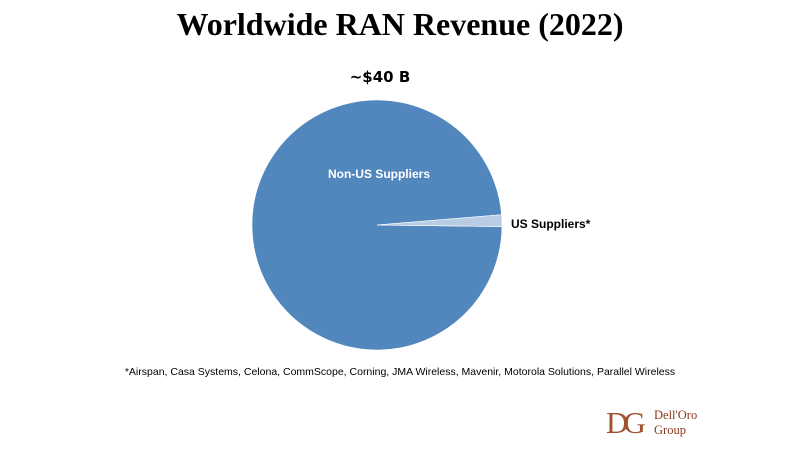 This screenshot has height=454, width=800. I want to click on total-revenue-label: ~$40 B, so click(380, 77).